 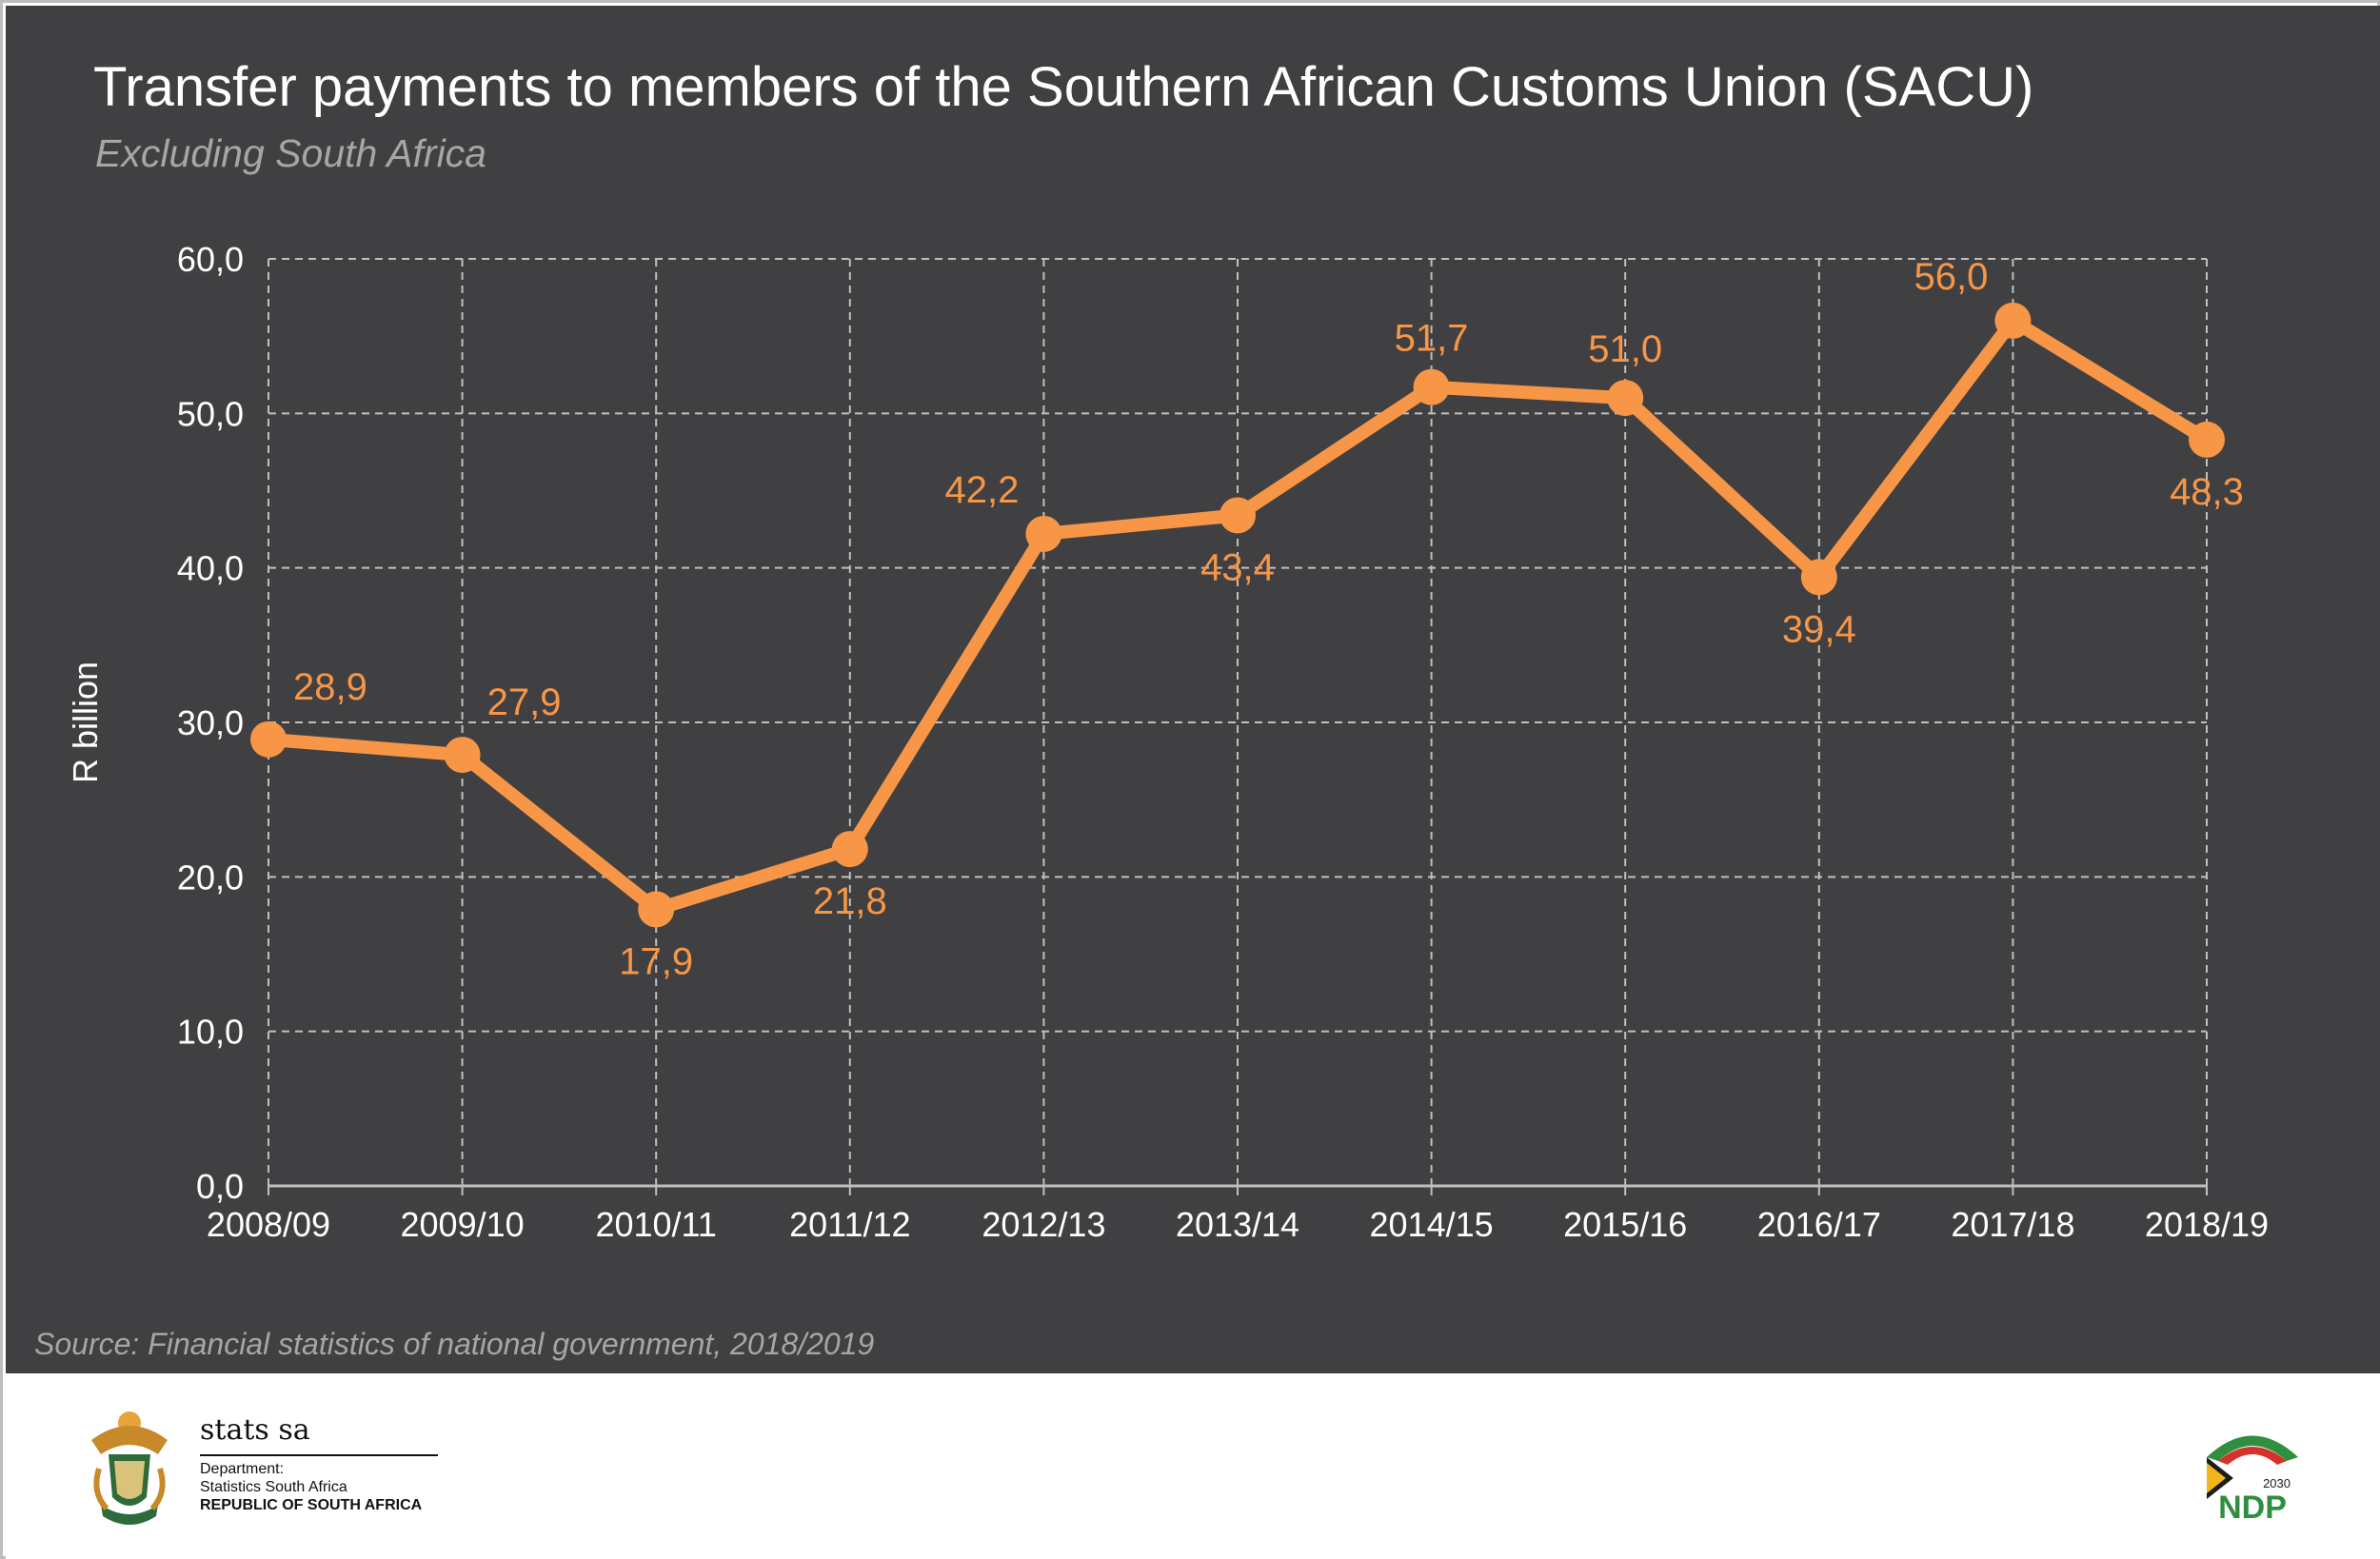 What do you see at coordinates (1043, 1224) in the screenshot?
I see `x-tick-label: 2012/13` at bounding box center [1043, 1224].